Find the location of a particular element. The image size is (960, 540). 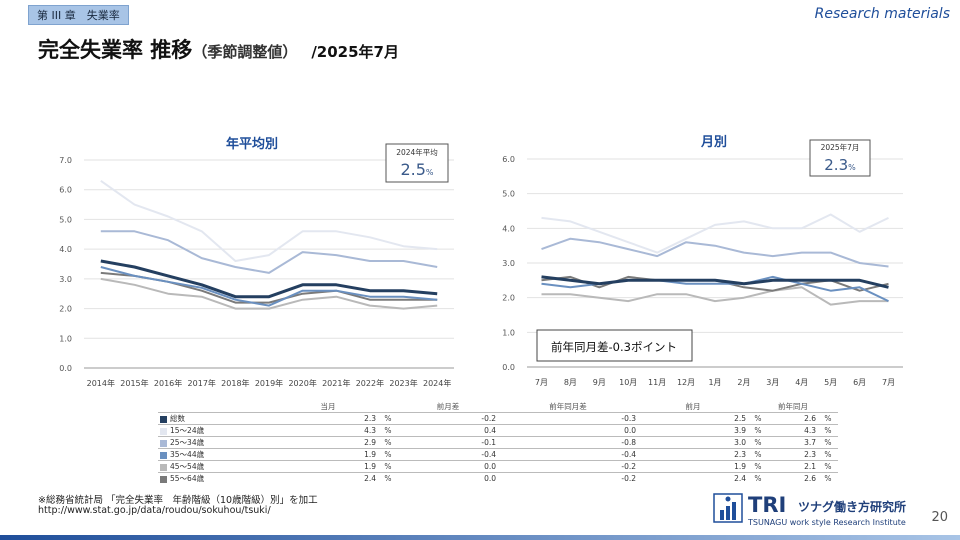

y-tick-label: 7.0 is located at coordinates (65, 160).